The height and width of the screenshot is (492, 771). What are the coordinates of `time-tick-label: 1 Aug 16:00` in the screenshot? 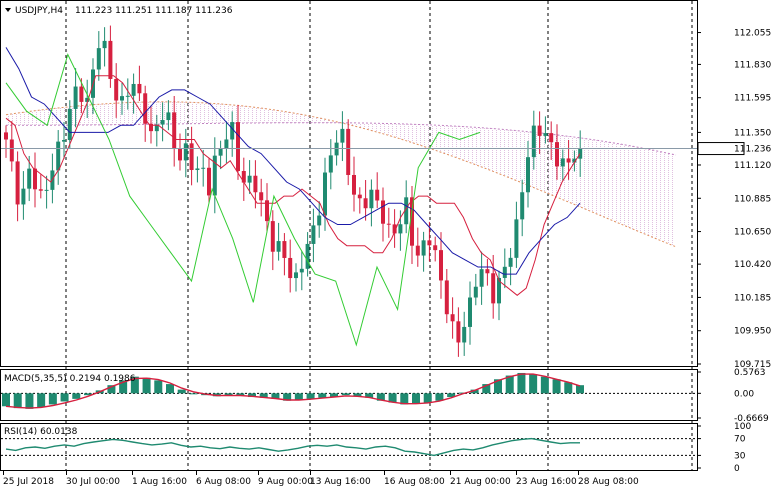 It's located at (159, 482).